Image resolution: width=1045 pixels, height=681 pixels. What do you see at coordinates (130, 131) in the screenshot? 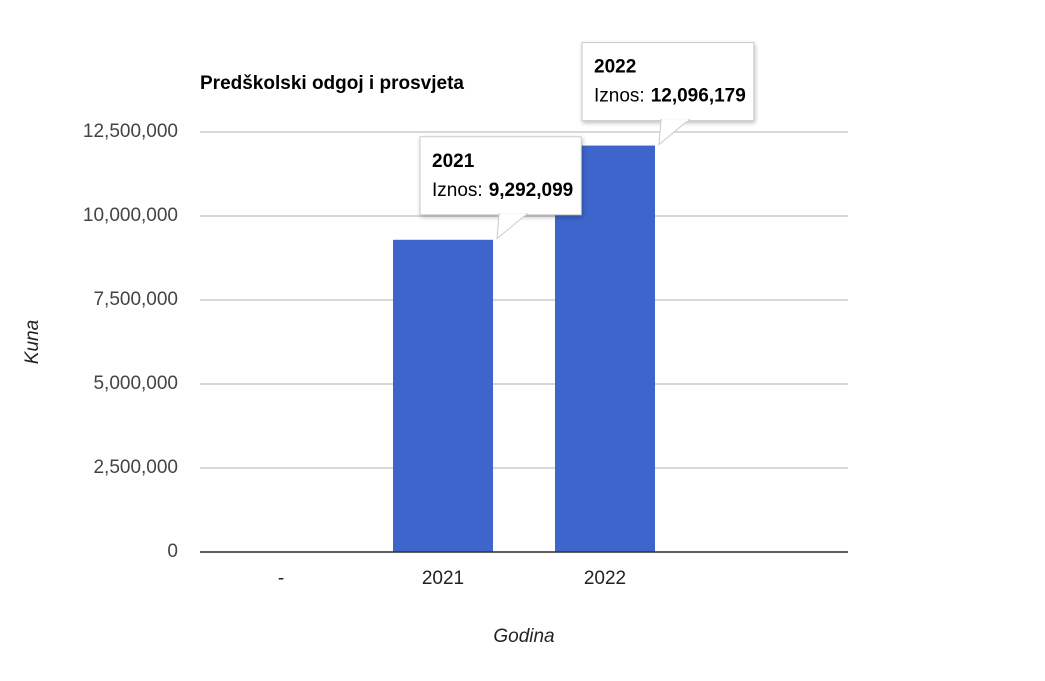
I see `y-tick-label: 12,500,000` at bounding box center [130, 131].